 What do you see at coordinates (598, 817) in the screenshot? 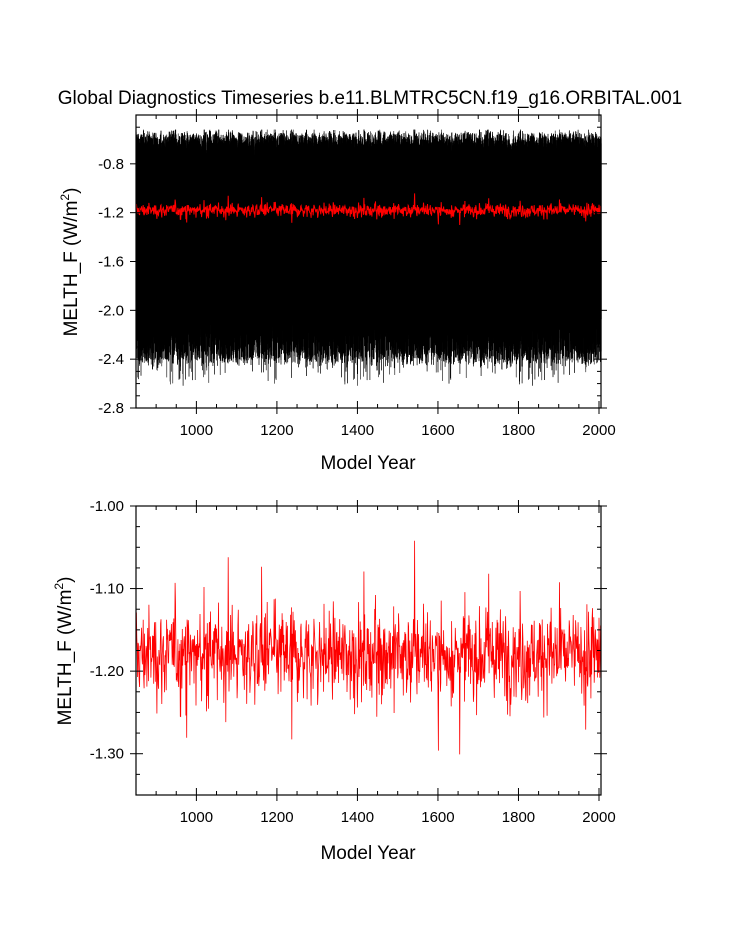
I see `bottom-x-tick-label: 2000` at bounding box center [598, 817].